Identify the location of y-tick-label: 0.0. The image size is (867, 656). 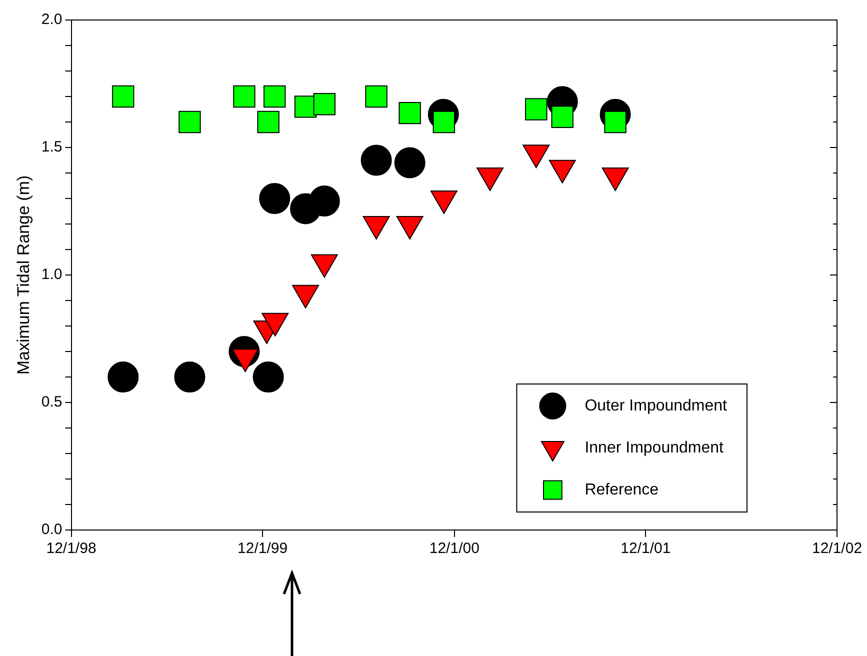
(51, 529).